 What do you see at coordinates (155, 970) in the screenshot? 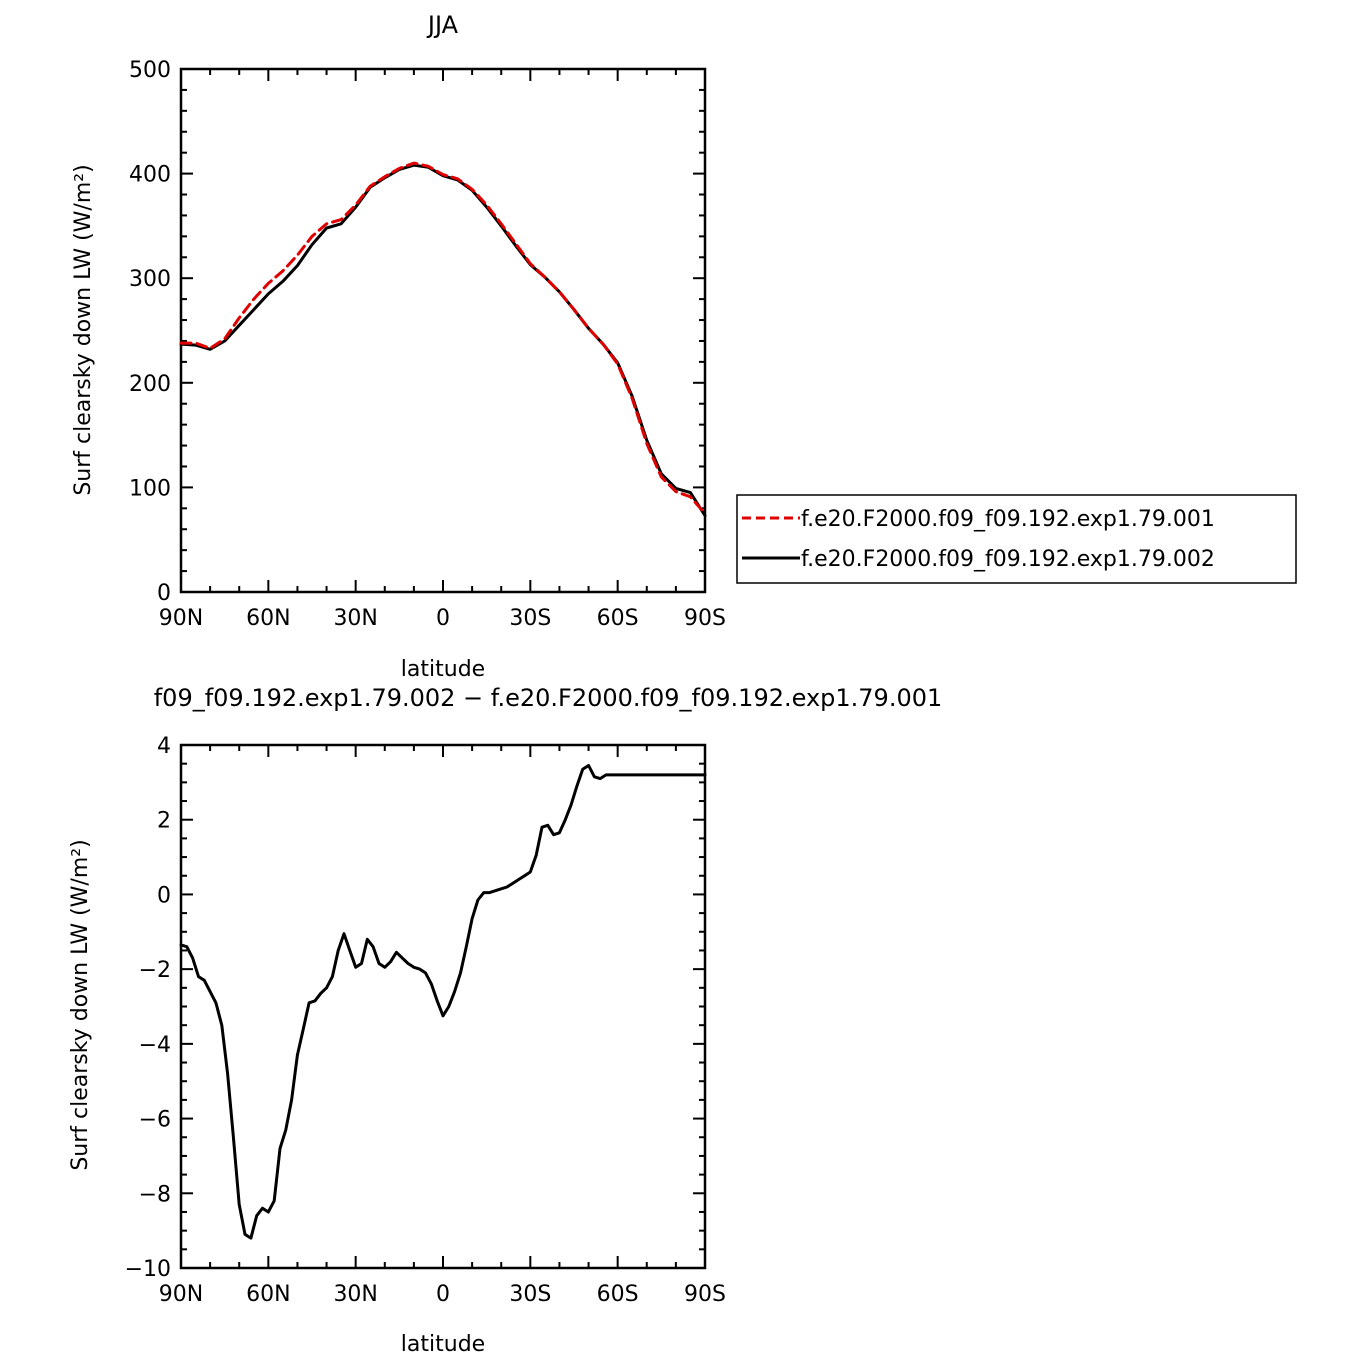
I see `y-tick-label: −2` at bounding box center [155, 970].